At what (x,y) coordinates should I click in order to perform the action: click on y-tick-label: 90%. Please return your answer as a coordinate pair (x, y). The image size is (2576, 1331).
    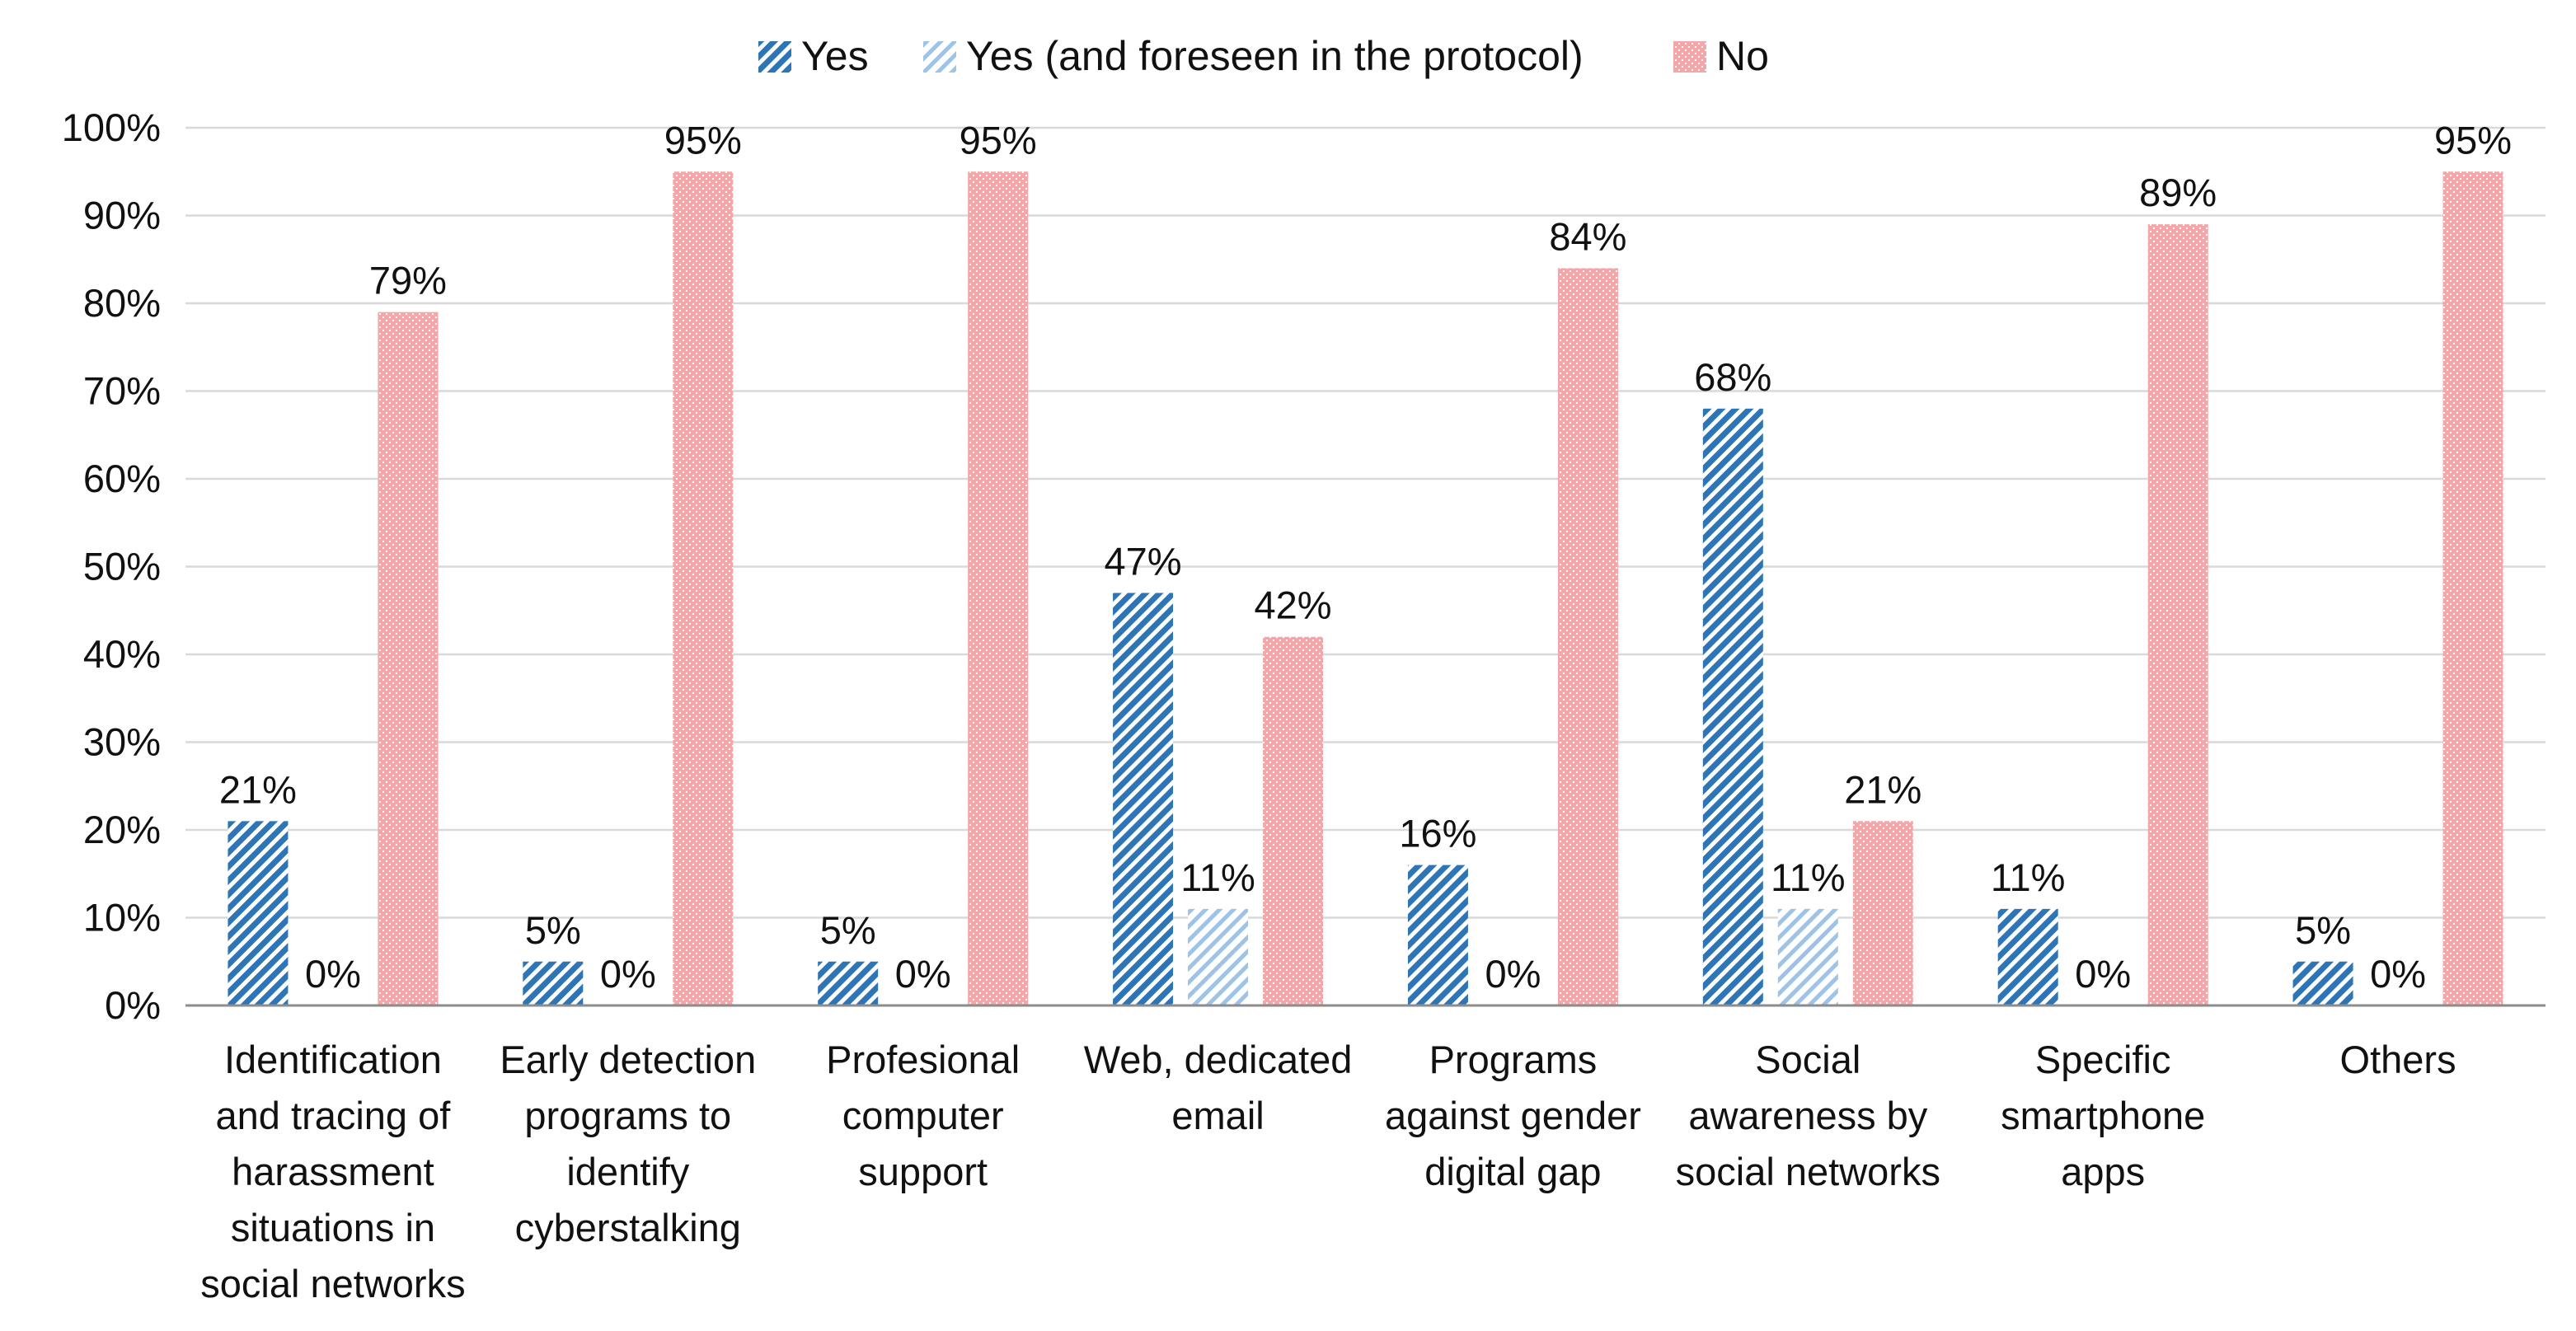
    Looking at the image, I should click on (122, 216).